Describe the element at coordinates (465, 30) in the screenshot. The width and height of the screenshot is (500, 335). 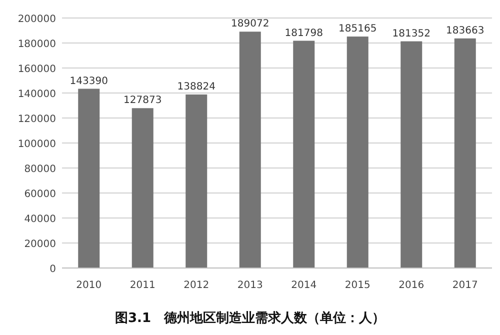
I see `data-label: 183663` at that location.